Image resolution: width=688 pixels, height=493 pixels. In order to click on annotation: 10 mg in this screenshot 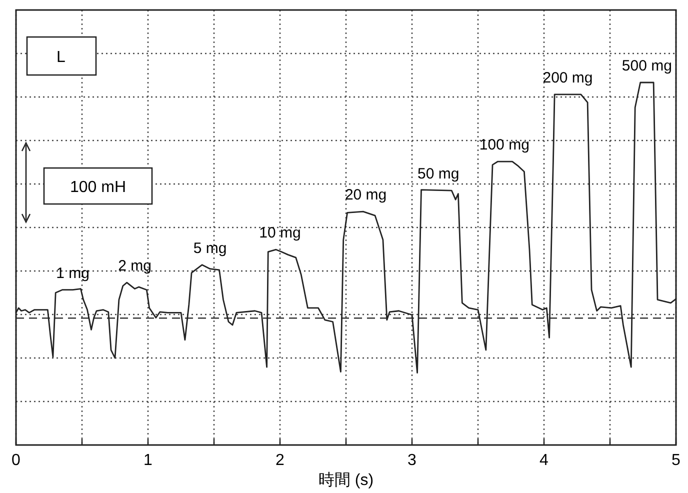, I will do `click(280, 233)`.